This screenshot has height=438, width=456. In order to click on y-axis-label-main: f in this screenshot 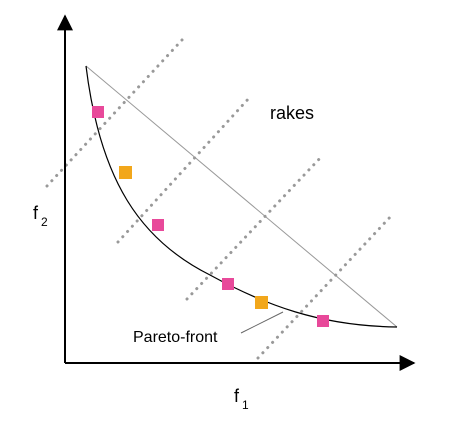, I will do `click(36, 213)`.